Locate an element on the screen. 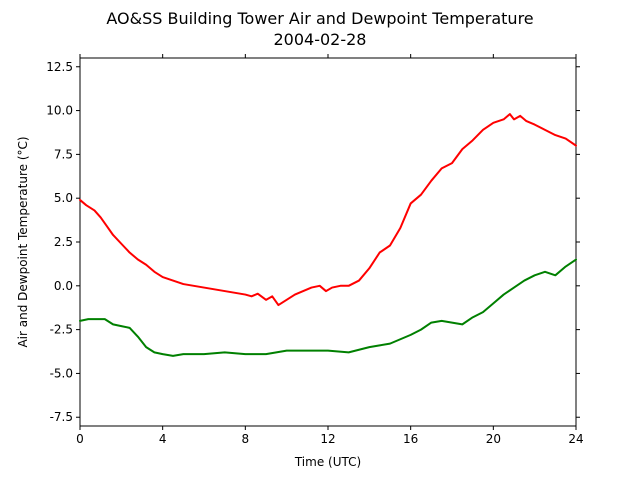  y-tick-label: 0.0 is located at coordinates (63, 286).